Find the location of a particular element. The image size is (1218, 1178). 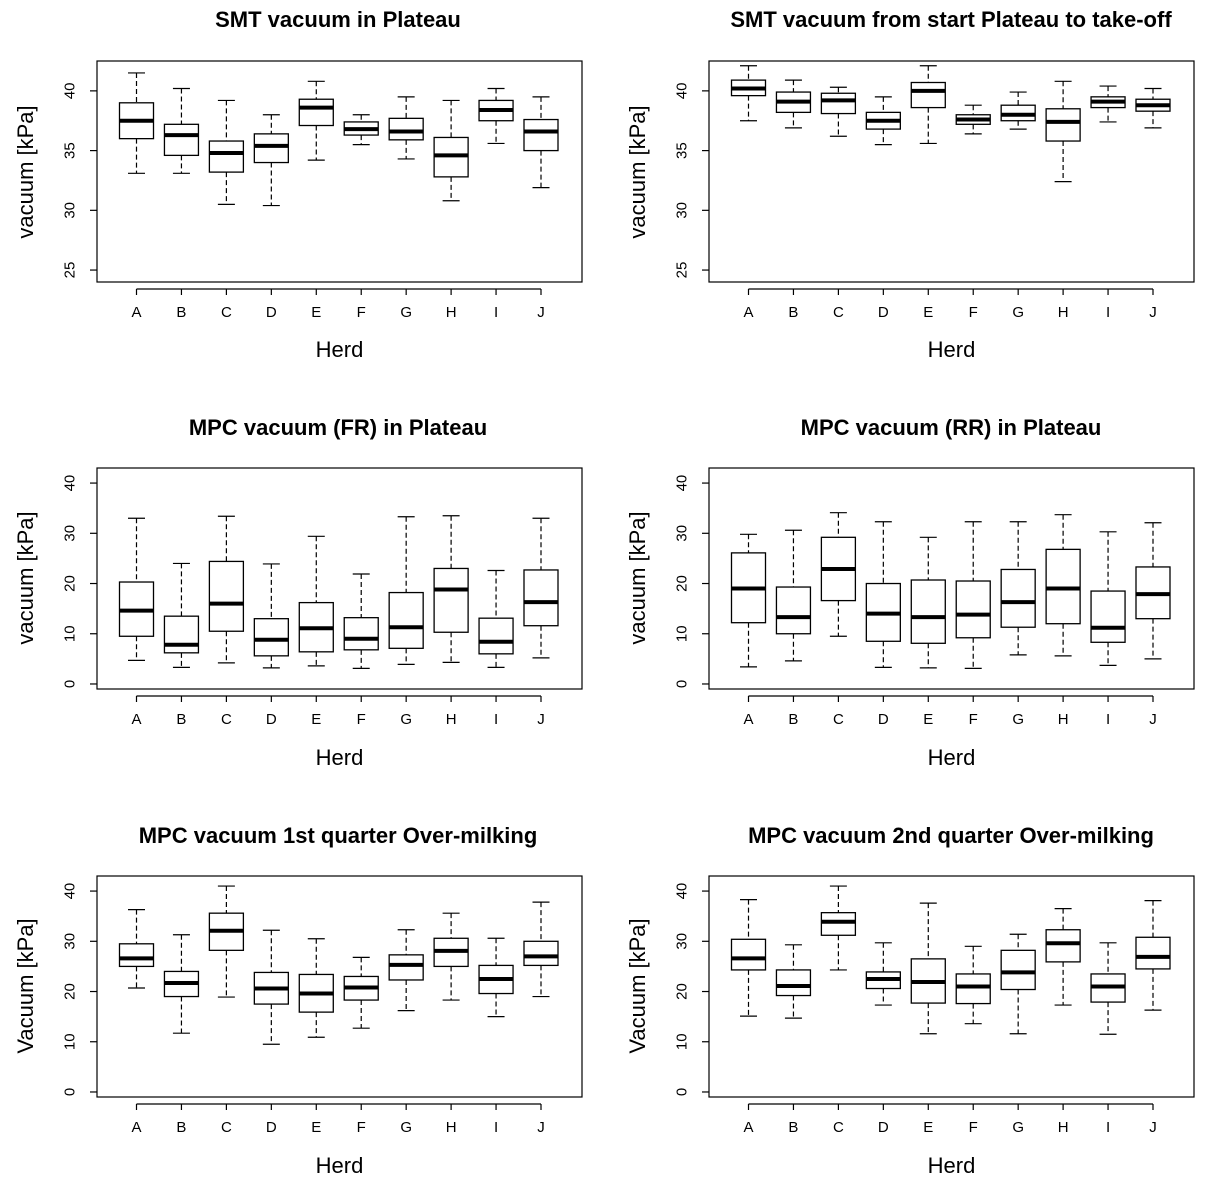

panel-title: MPC vacuum (RR) in Plateau is located at coordinates (951, 427).